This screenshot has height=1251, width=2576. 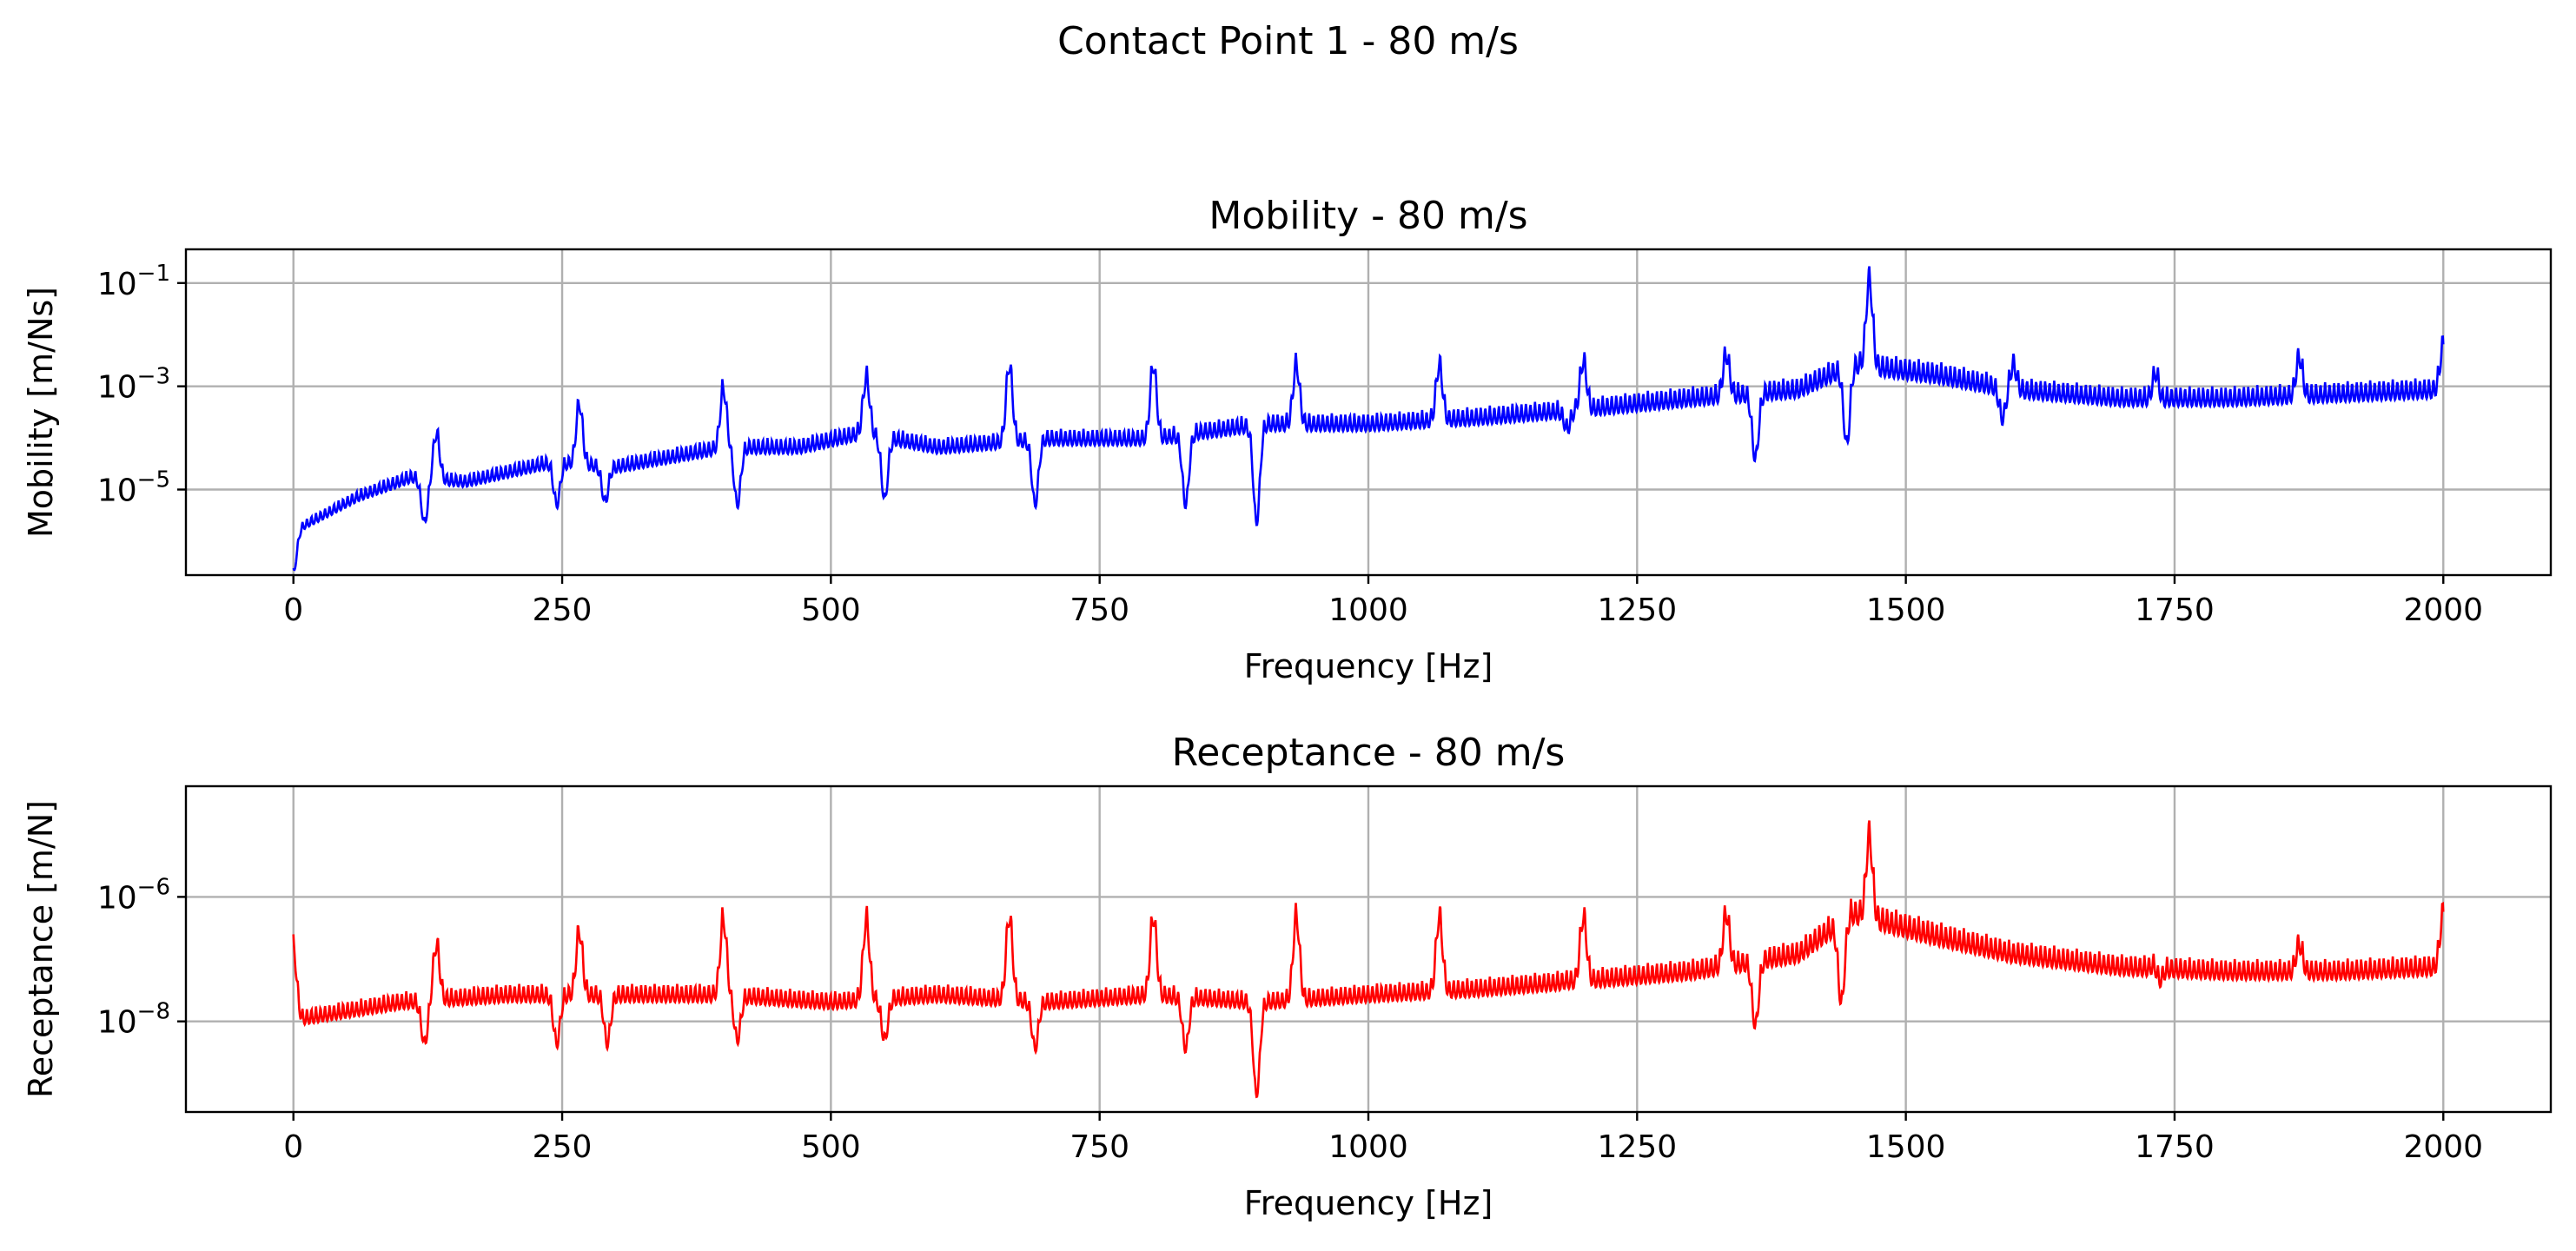 What do you see at coordinates (133, 385) in the screenshot?
I see `y-tick-label: 10⁻³` at bounding box center [133, 385].